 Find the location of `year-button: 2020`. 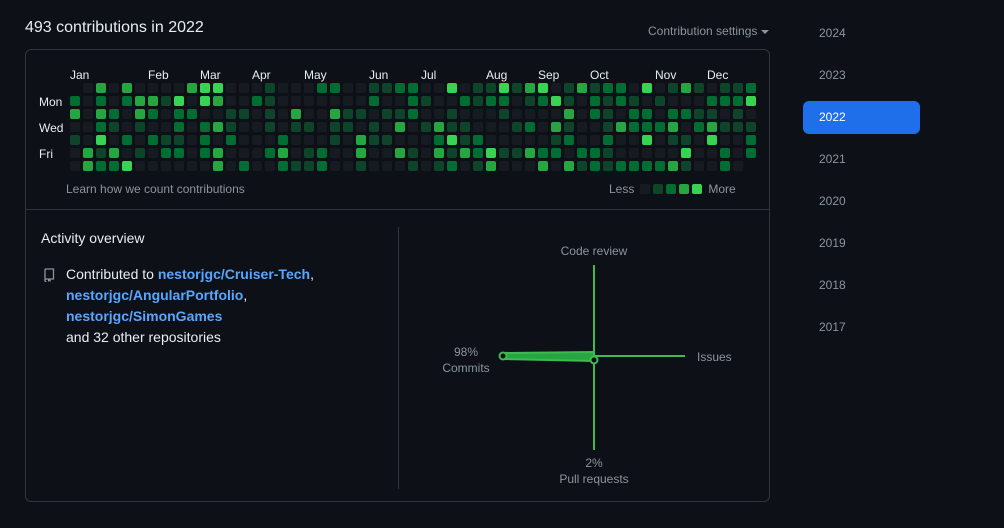

year-button: 2020 is located at coordinates (832, 201).